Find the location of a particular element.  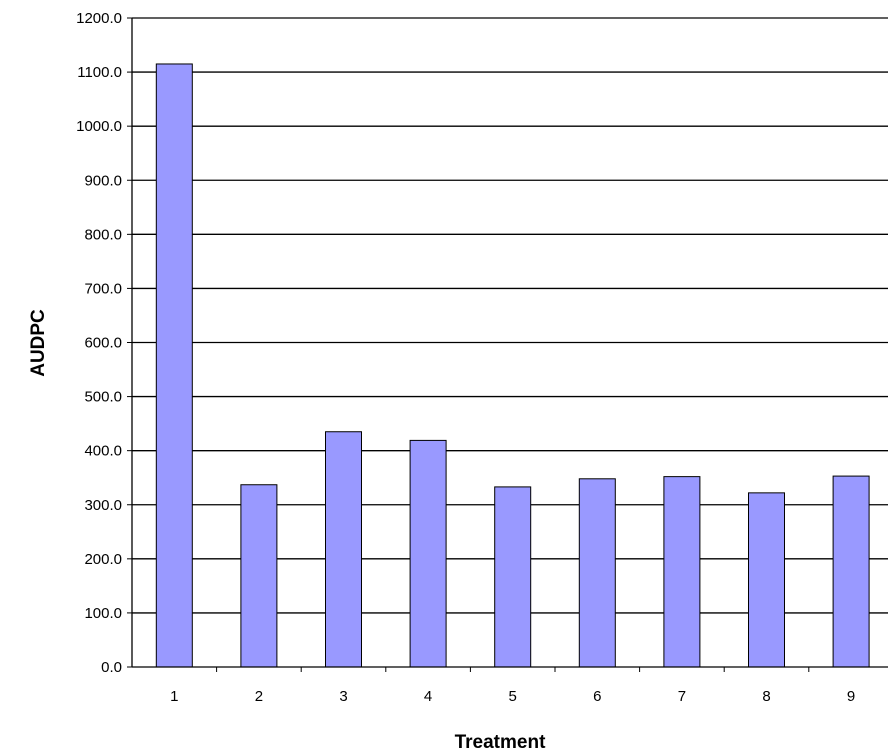

y-tick-label: 900.0 is located at coordinates (103, 180).